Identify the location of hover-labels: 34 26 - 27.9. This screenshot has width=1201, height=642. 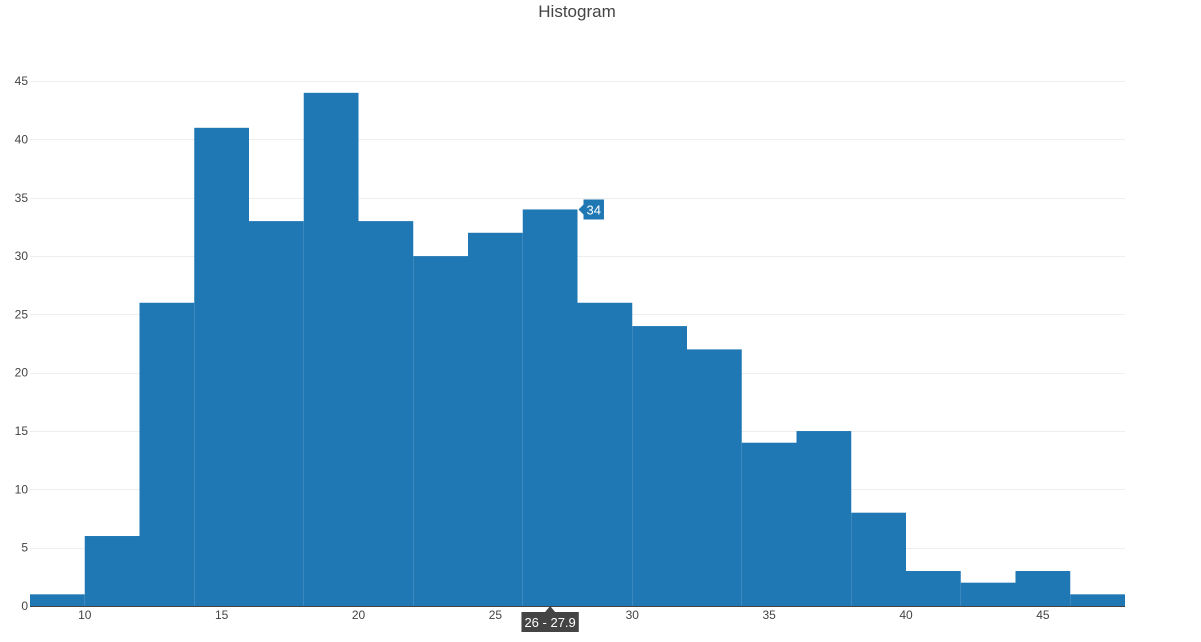
(562, 415).